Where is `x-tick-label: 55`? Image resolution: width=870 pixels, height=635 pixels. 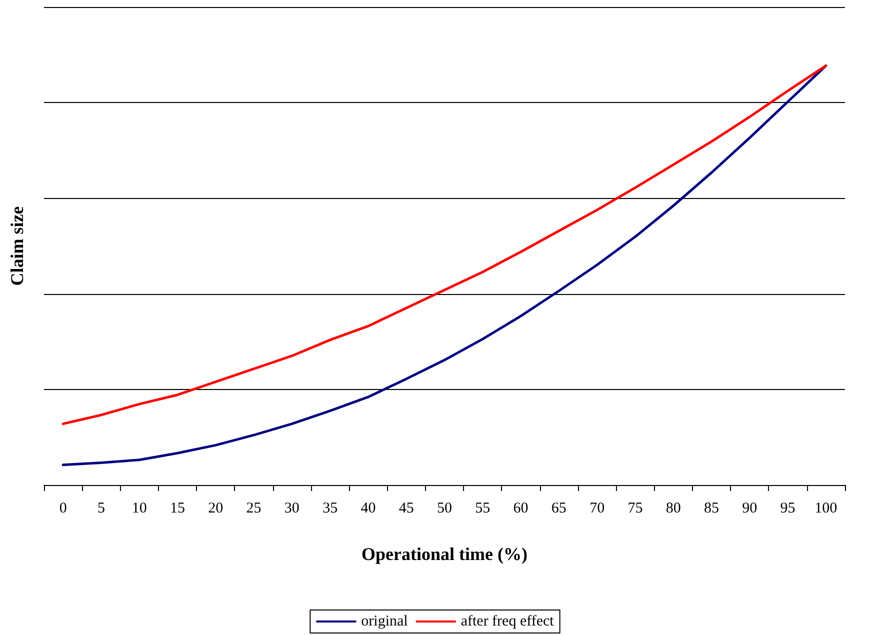
x-tick-label: 55 is located at coordinates (482, 508).